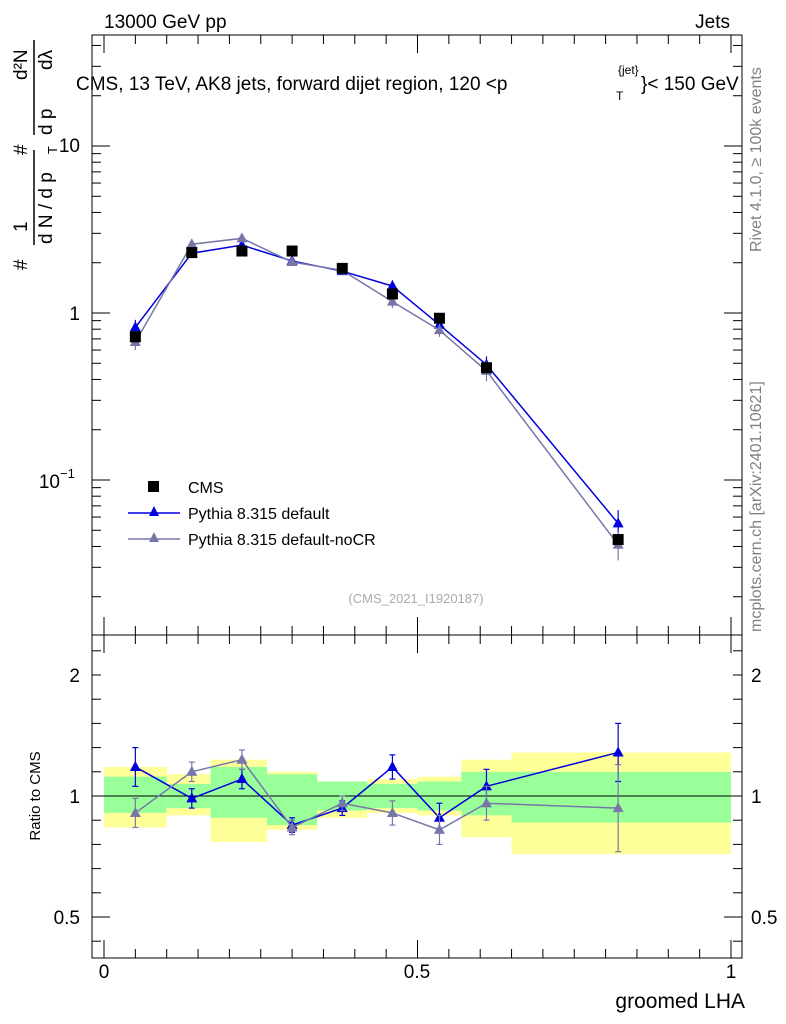  I want to click on ratio-tick-0.5: 0.5, so click(67, 918).